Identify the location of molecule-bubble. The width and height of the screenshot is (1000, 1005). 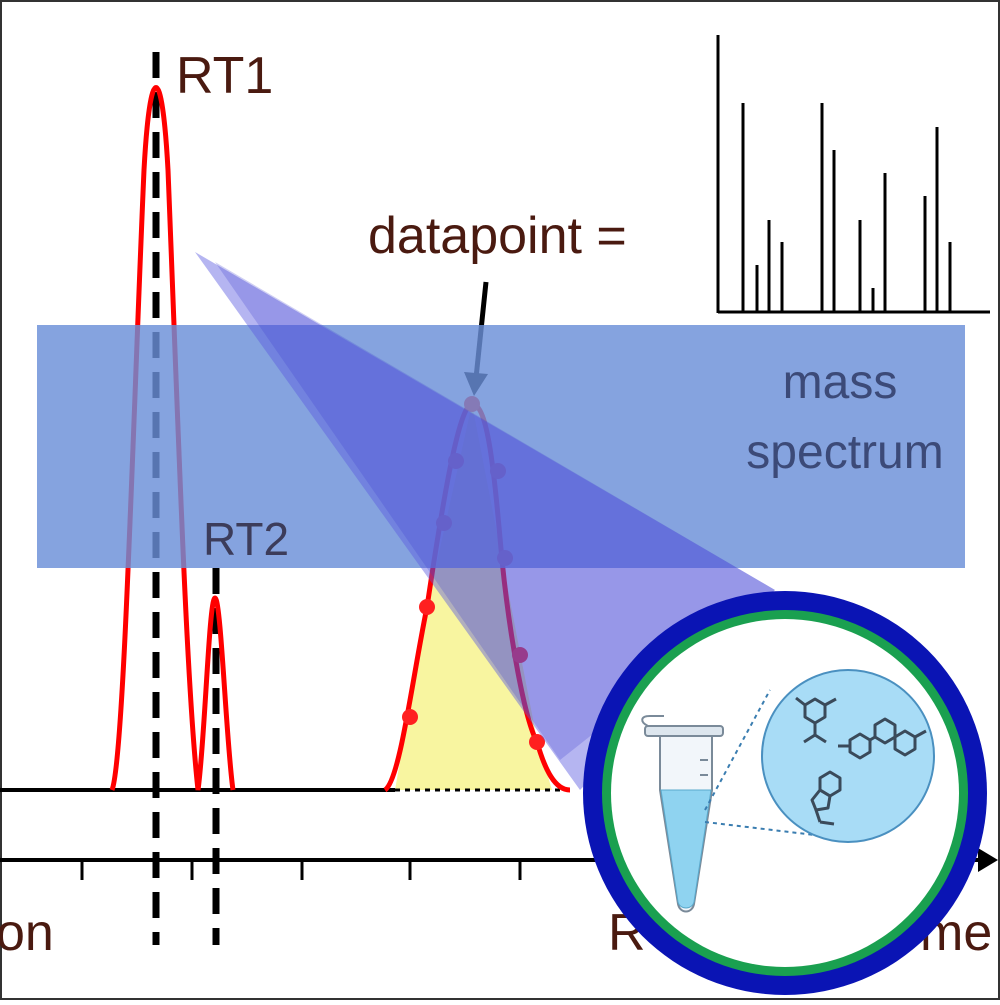
(848, 756).